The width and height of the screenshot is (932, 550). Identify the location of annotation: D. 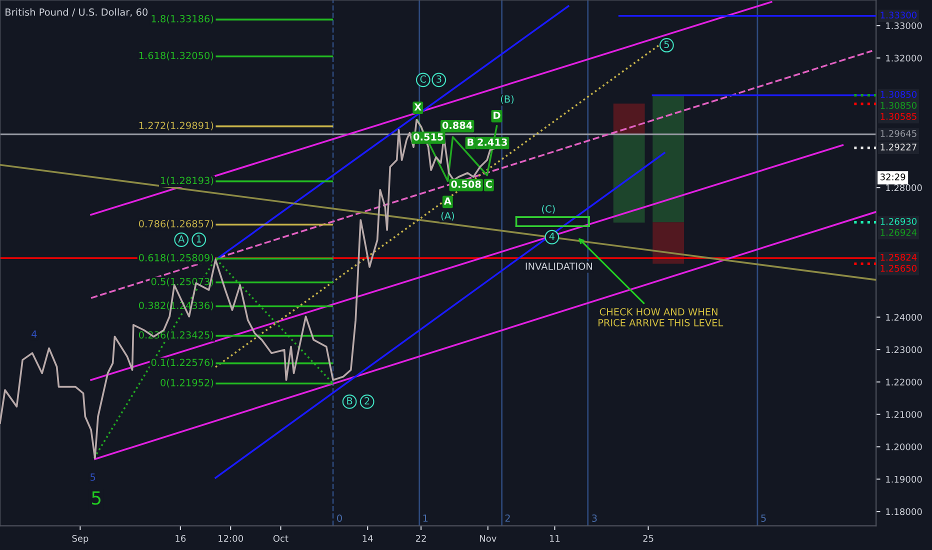
(497, 115).